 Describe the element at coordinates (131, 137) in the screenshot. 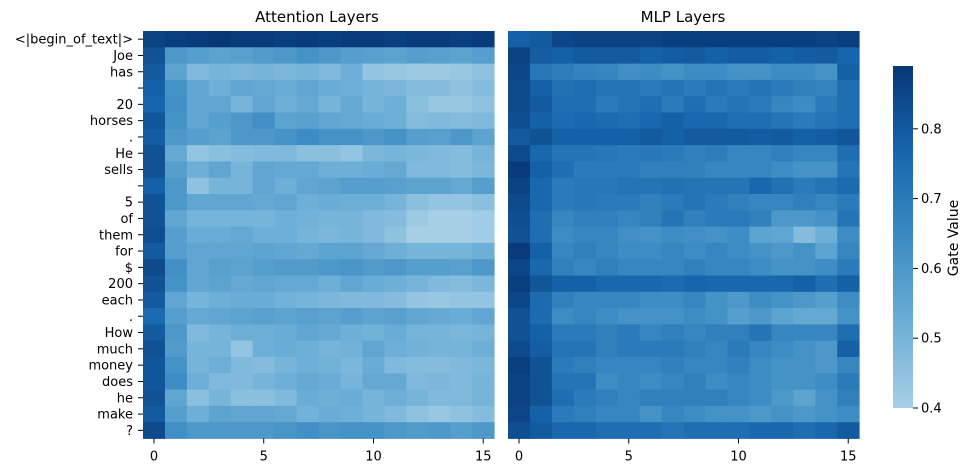

I see `y-tick-label: .` at that location.